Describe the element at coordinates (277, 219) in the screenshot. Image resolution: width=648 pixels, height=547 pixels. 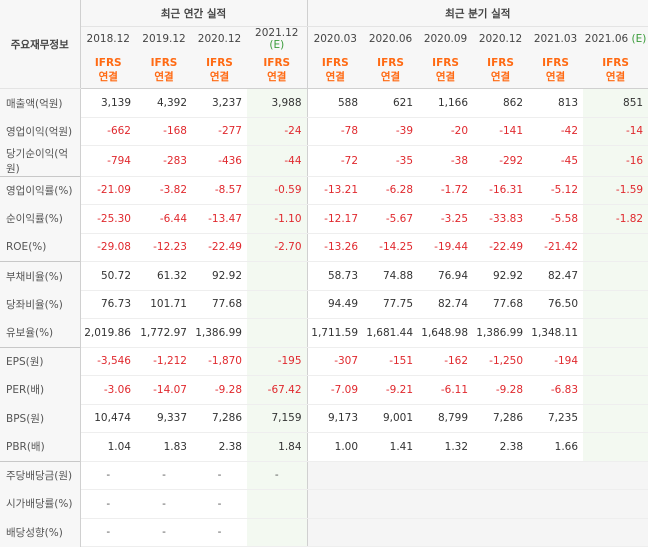
I see `table-cell: -1.10` at that location.